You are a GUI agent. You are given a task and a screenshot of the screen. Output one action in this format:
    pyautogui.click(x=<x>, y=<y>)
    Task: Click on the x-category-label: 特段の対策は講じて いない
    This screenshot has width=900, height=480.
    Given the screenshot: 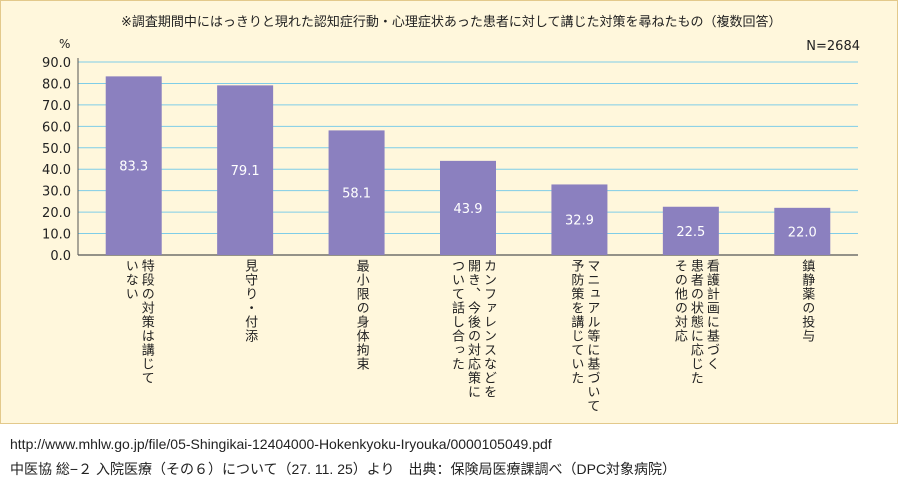 What is the action you would take?
    pyautogui.click(x=138, y=322)
    